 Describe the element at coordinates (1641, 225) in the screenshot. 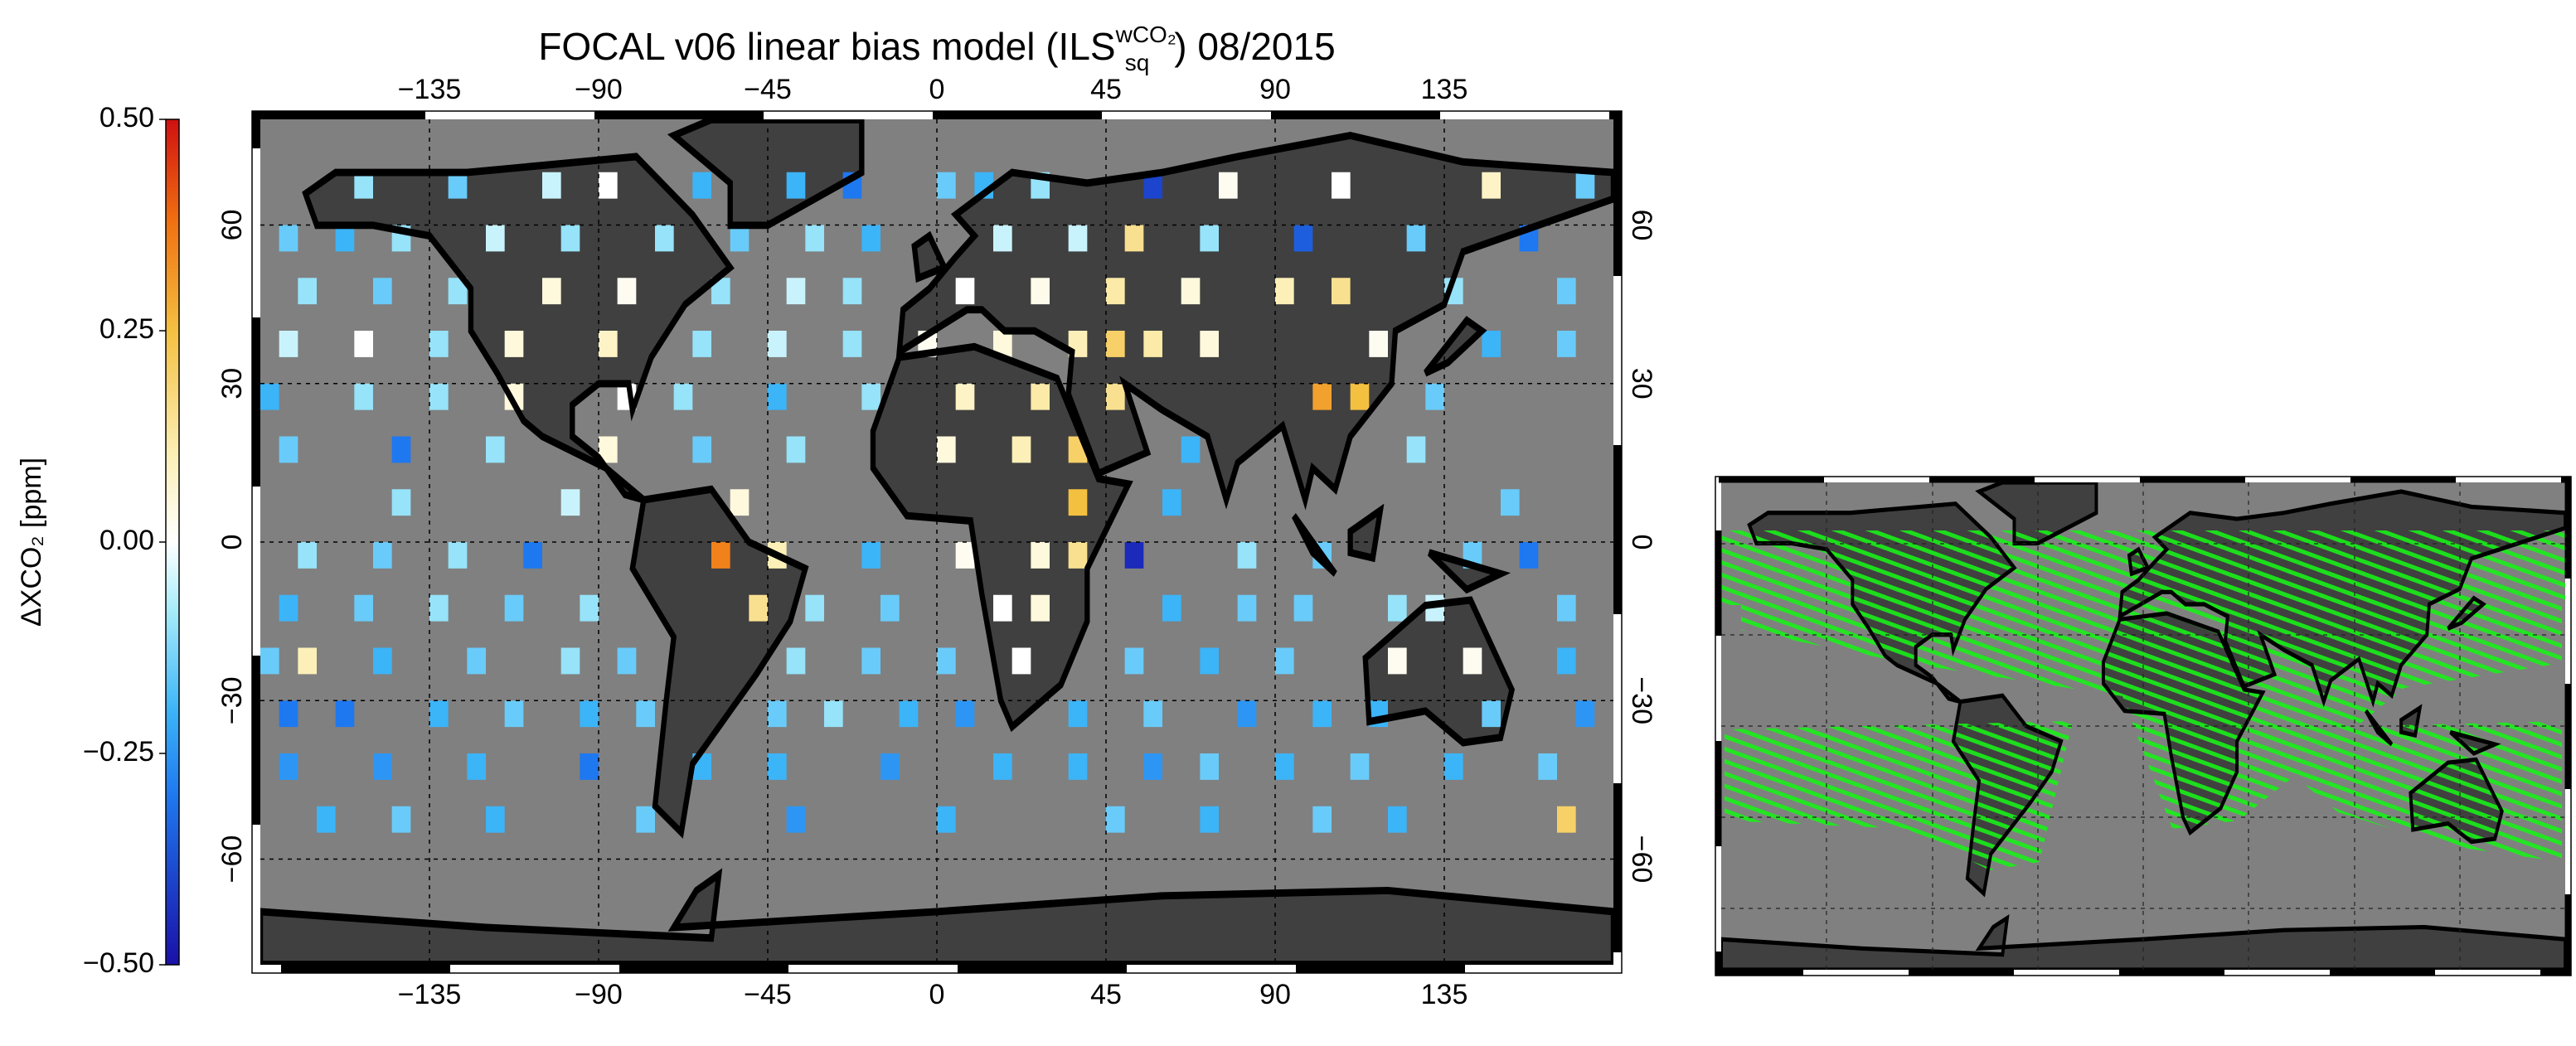

I see `y-tick-label: 60` at that location.